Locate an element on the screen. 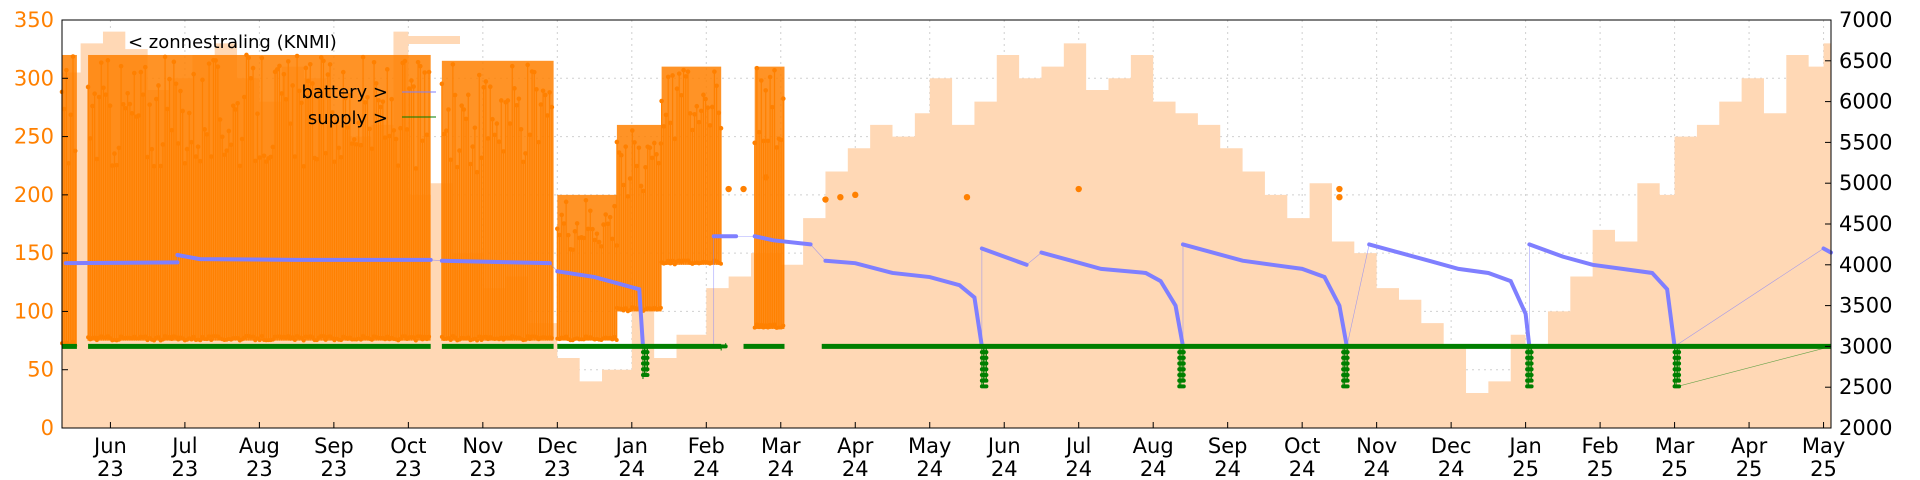  right-tick-label: 4500 is located at coordinates (1865, 224).